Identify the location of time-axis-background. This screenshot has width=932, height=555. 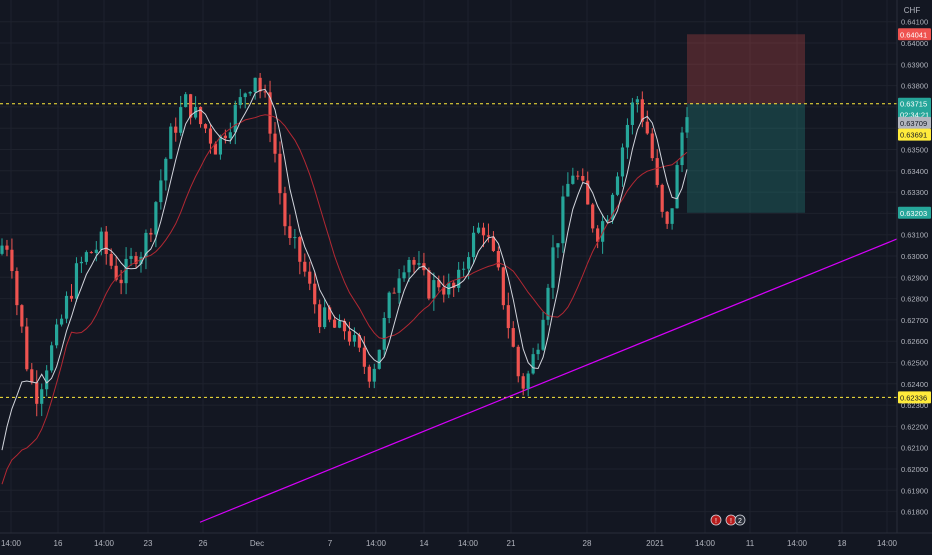
(466, 541).